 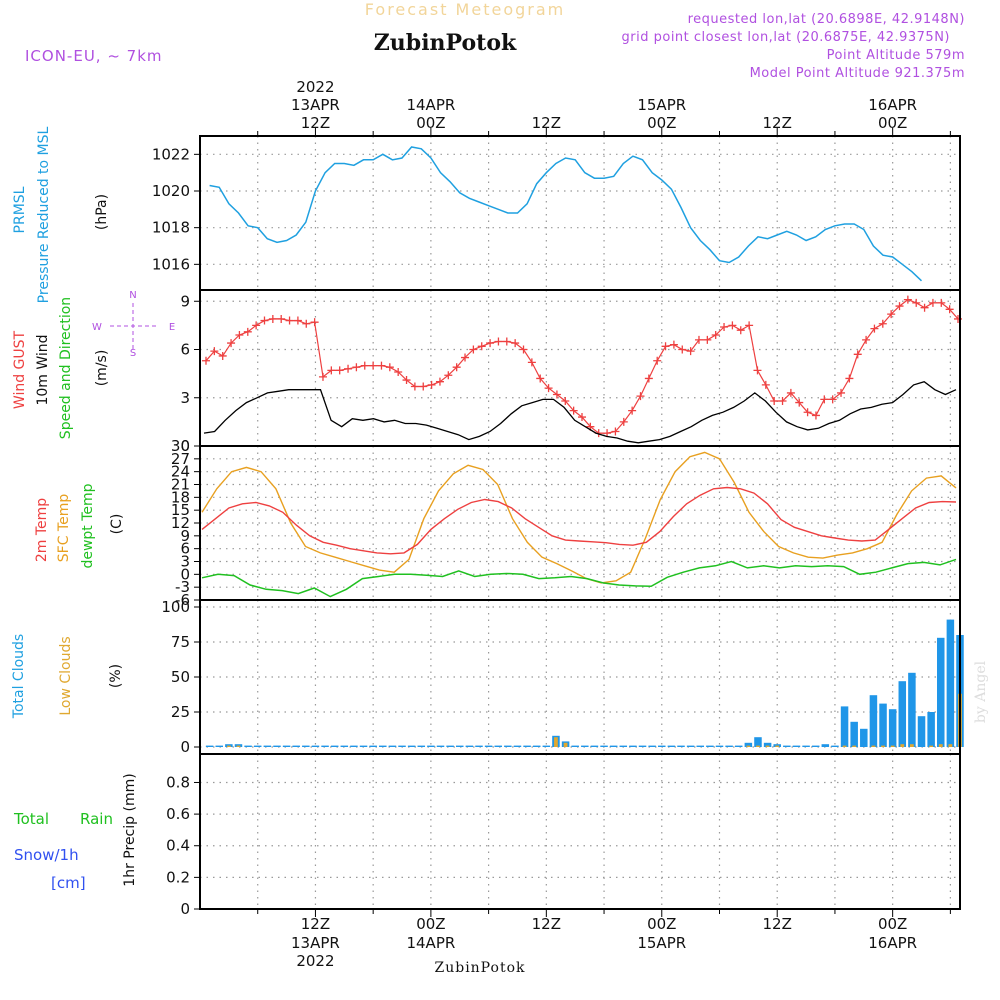 I want to click on compass-s: S, so click(x=133, y=353).